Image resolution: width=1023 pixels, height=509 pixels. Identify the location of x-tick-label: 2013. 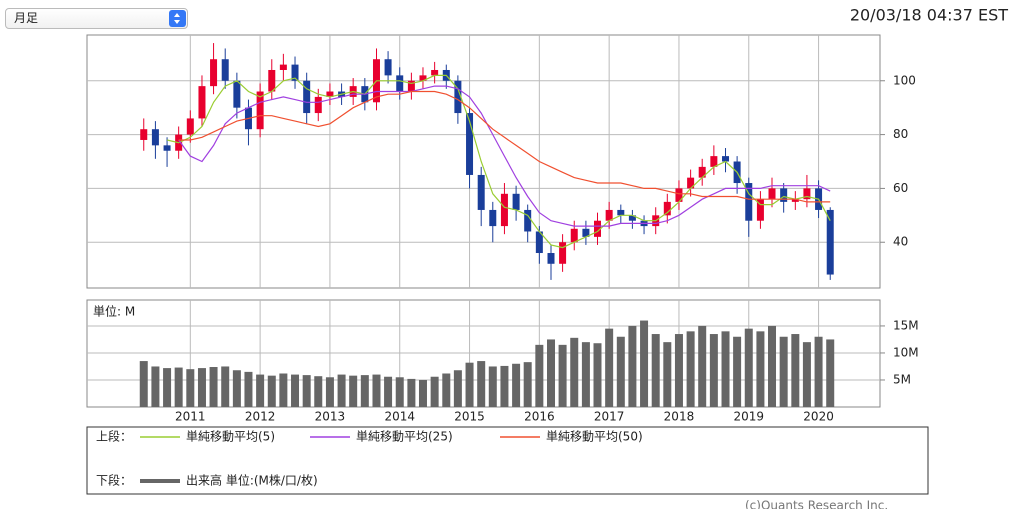
(330, 417).